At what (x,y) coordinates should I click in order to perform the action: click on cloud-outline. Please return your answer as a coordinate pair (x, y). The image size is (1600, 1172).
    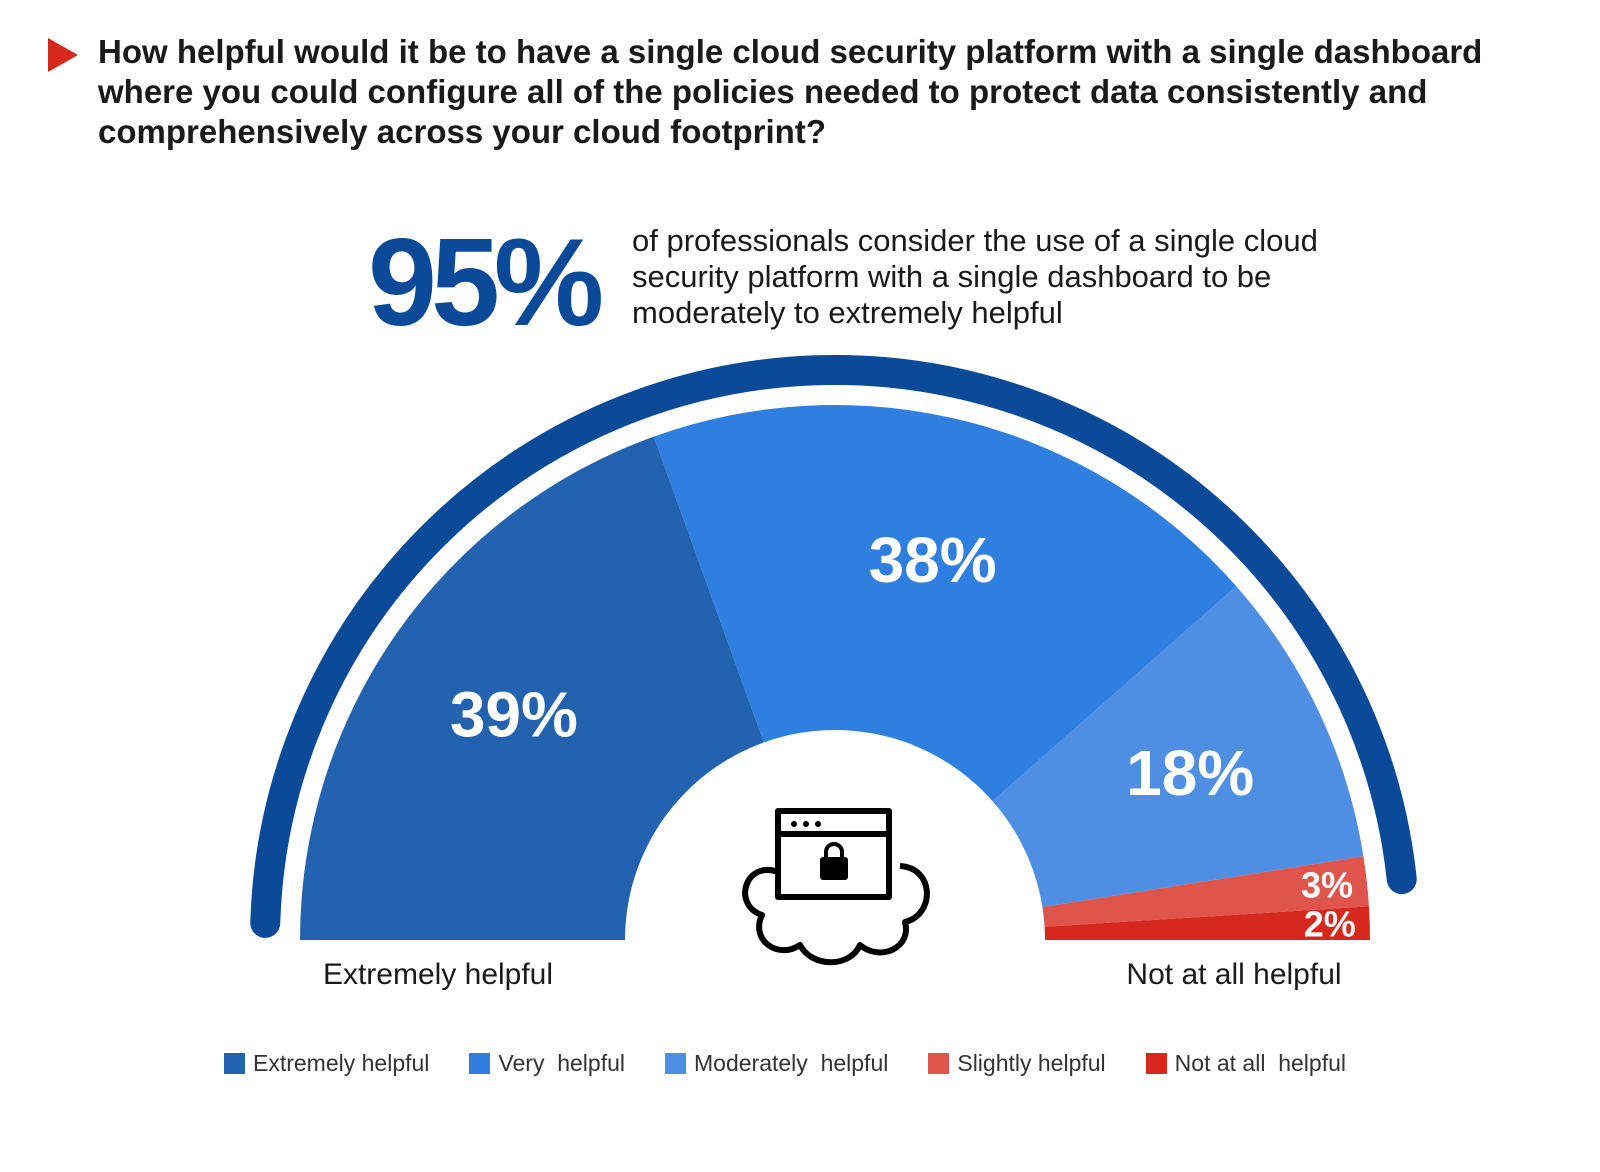
    Looking at the image, I should click on (836, 914).